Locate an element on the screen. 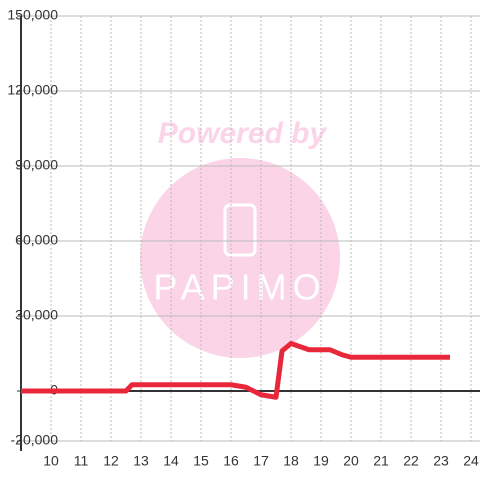 This screenshot has width=480, height=480. y-tick-label: 90,000 is located at coordinates (36, 165).